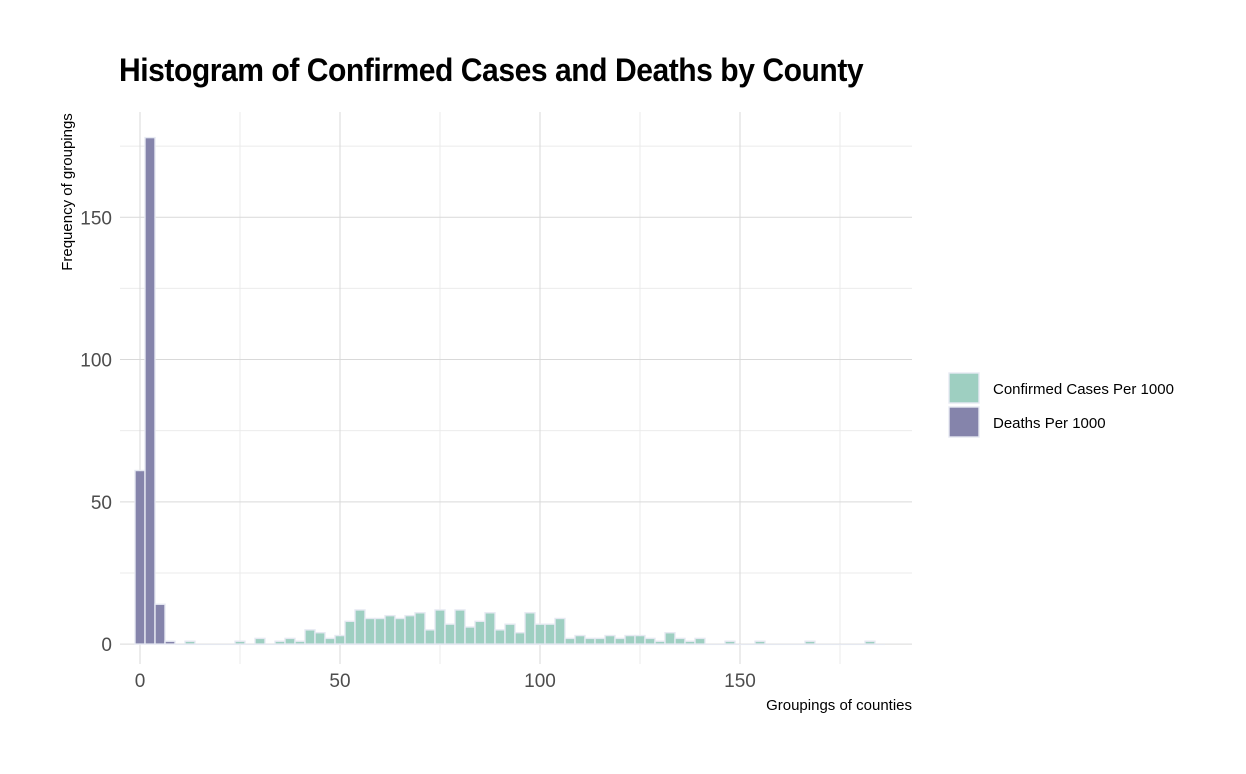 Image resolution: width=1246 pixels, height=774 pixels. I want to click on x-tick-label: 100, so click(540, 681).